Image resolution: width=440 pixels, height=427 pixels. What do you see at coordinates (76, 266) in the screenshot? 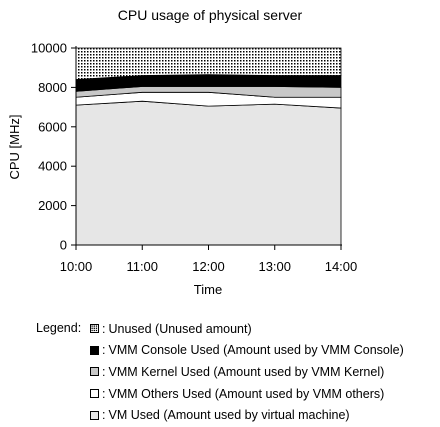
I see `x-tick-label: 10:00` at bounding box center [76, 266].